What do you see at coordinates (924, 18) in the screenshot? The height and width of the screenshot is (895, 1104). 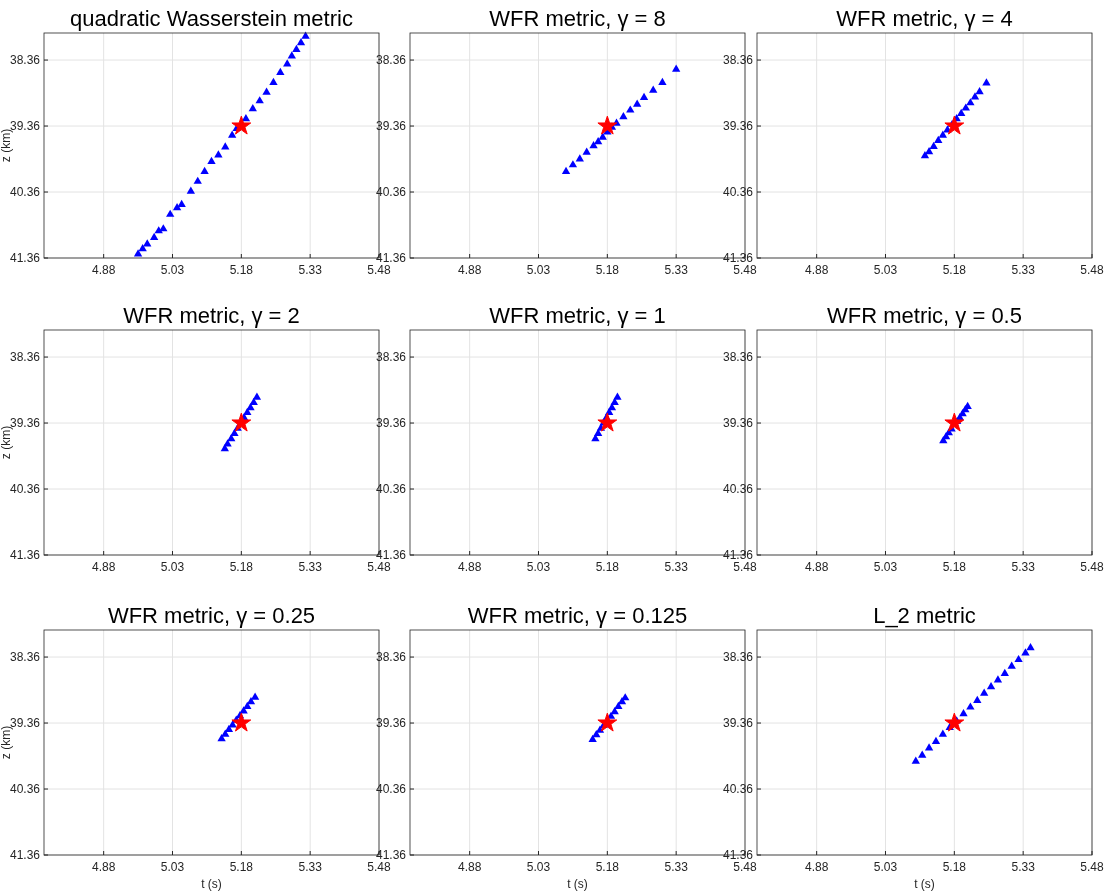 I see `chart-title: WFR metric, γ = 4` at bounding box center [924, 18].